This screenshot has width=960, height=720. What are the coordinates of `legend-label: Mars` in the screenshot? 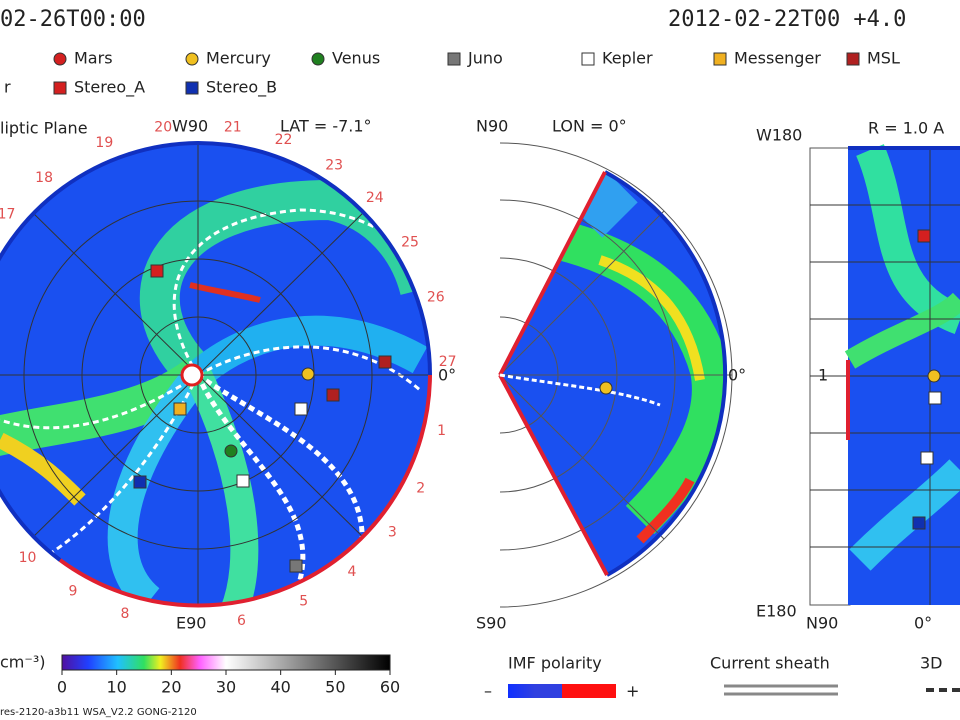 It's located at (93, 58).